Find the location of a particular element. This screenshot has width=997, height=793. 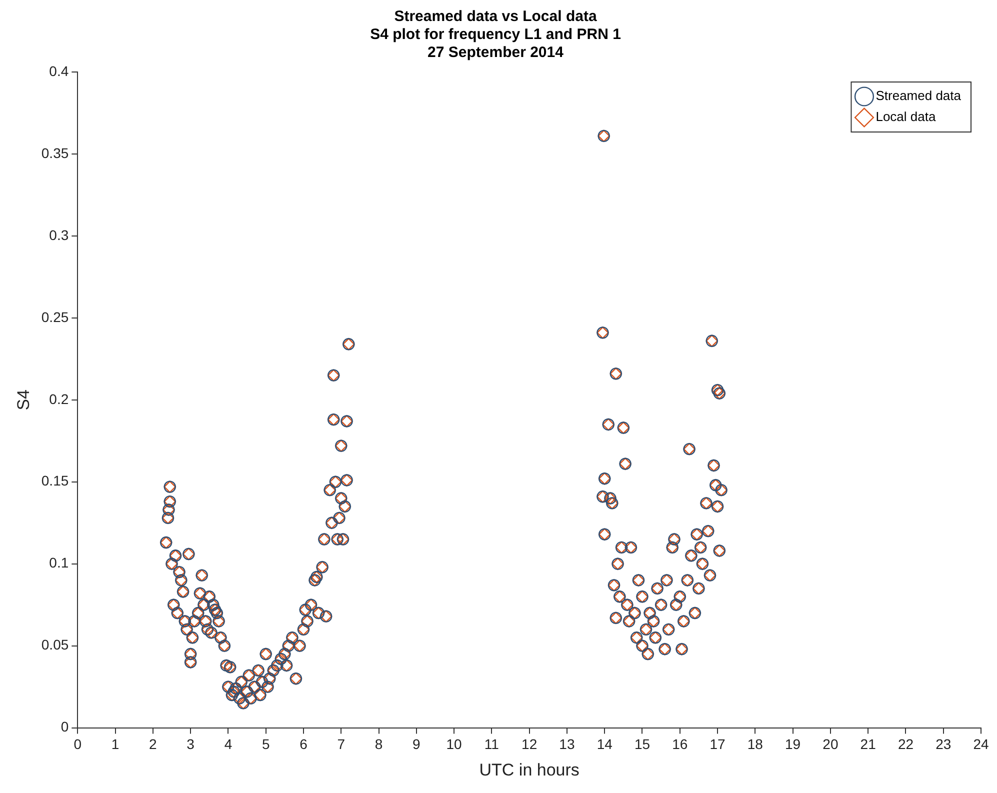

y-axis-title: S4 is located at coordinates (23, 400).